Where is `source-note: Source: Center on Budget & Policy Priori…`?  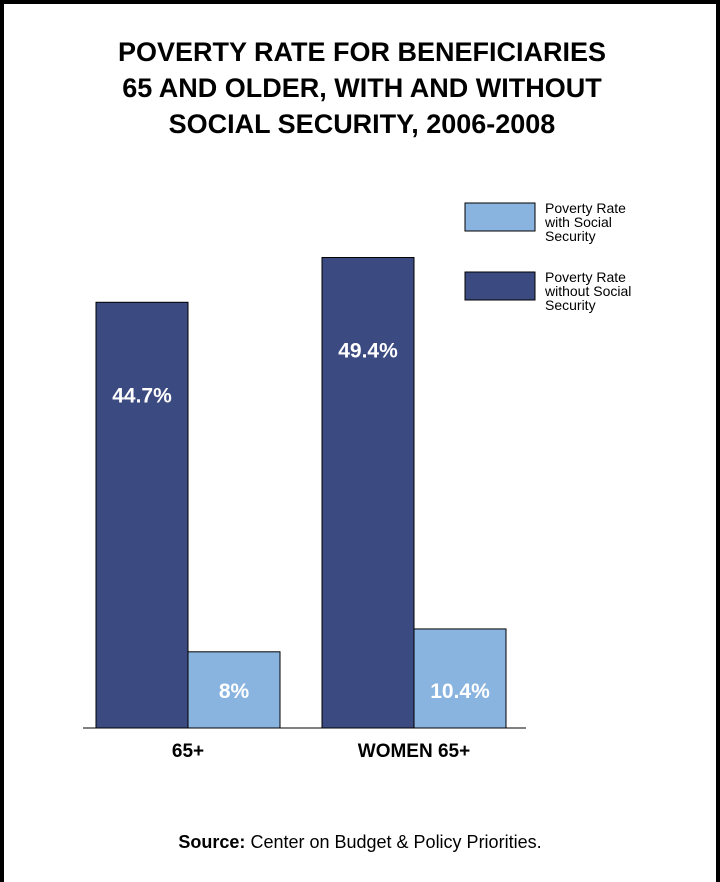
source-note: Source: Center on Budget & Policy Priori… is located at coordinates (360, 842).